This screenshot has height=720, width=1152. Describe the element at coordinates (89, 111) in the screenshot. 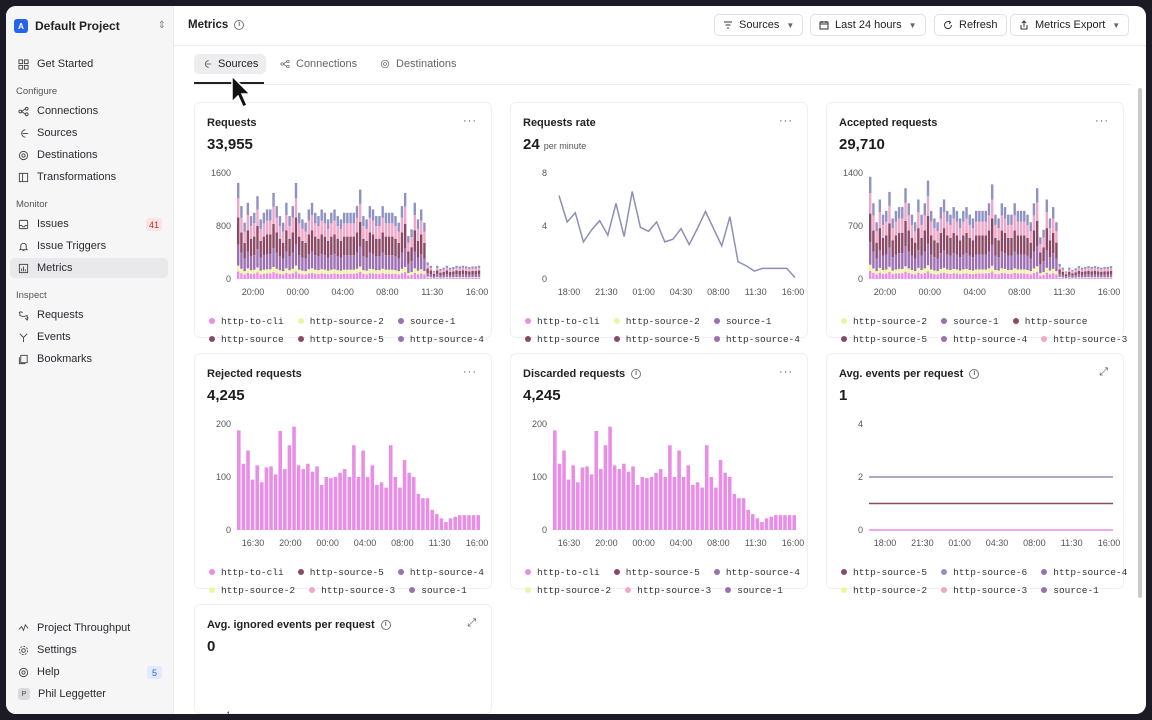

I see `sidebar-item-connections: Connections` at that location.